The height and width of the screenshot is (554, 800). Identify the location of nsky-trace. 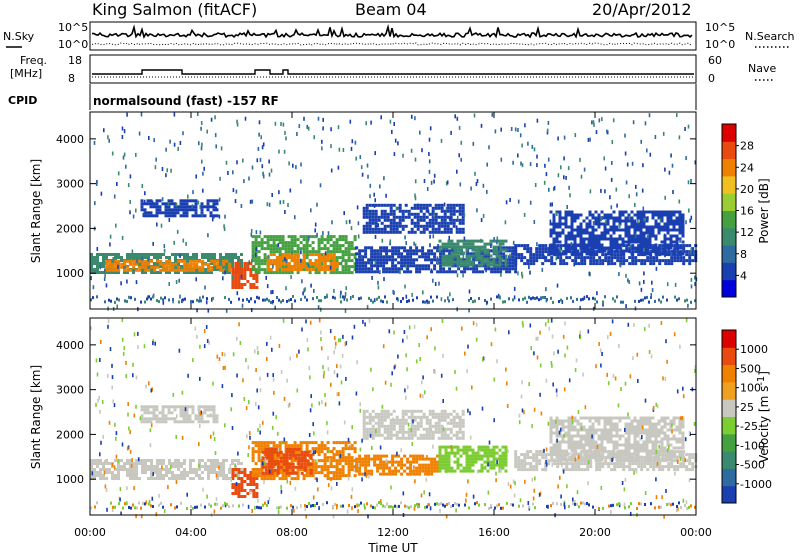
(392, 34).